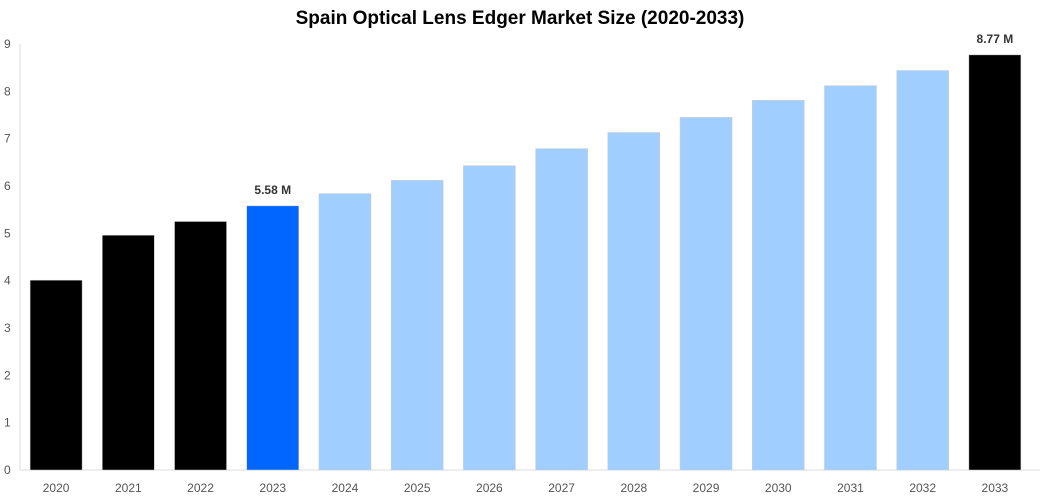 The width and height of the screenshot is (1040, 500). I want to click on y-tick-label: 9, so click(7, 44).